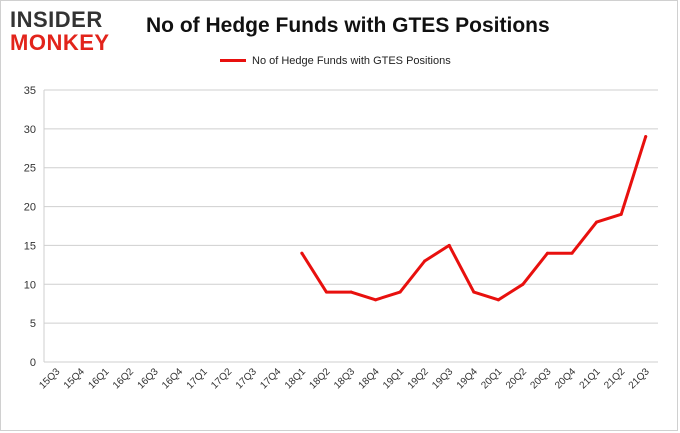 The height and width of the screenshot is (433, 680). What do you see at coordinates (30, 285) in the screenshot?
I see `y-tick-label: 10` at bounding box center [30, 285].